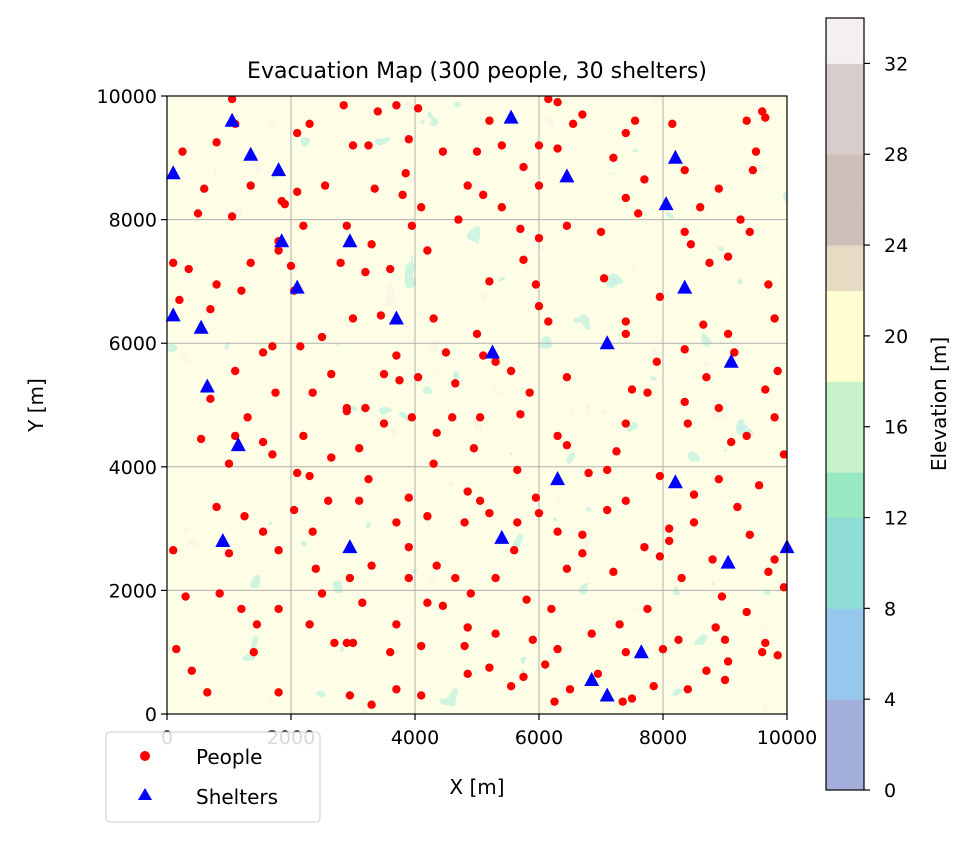 The width and height of the screenshot is (978, 843). What do you see at coordinates (127, 97) in the screenshot?
I see `y-tick-label-5: 10000` at bounding box center [127, 97].